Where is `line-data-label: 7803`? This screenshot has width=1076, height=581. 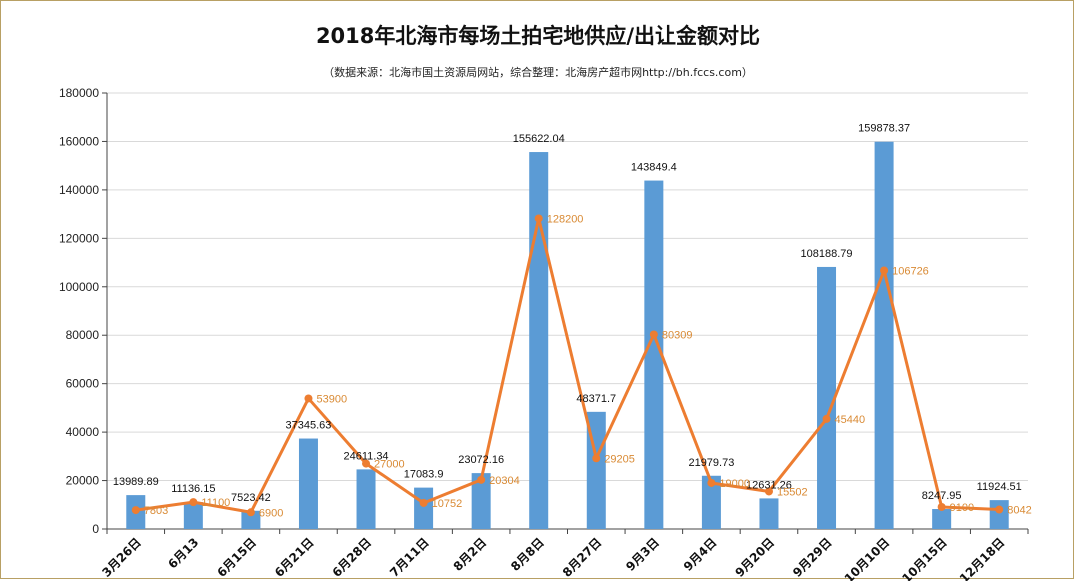
line-data-label: 7803 is located at coordinates (156, 511).